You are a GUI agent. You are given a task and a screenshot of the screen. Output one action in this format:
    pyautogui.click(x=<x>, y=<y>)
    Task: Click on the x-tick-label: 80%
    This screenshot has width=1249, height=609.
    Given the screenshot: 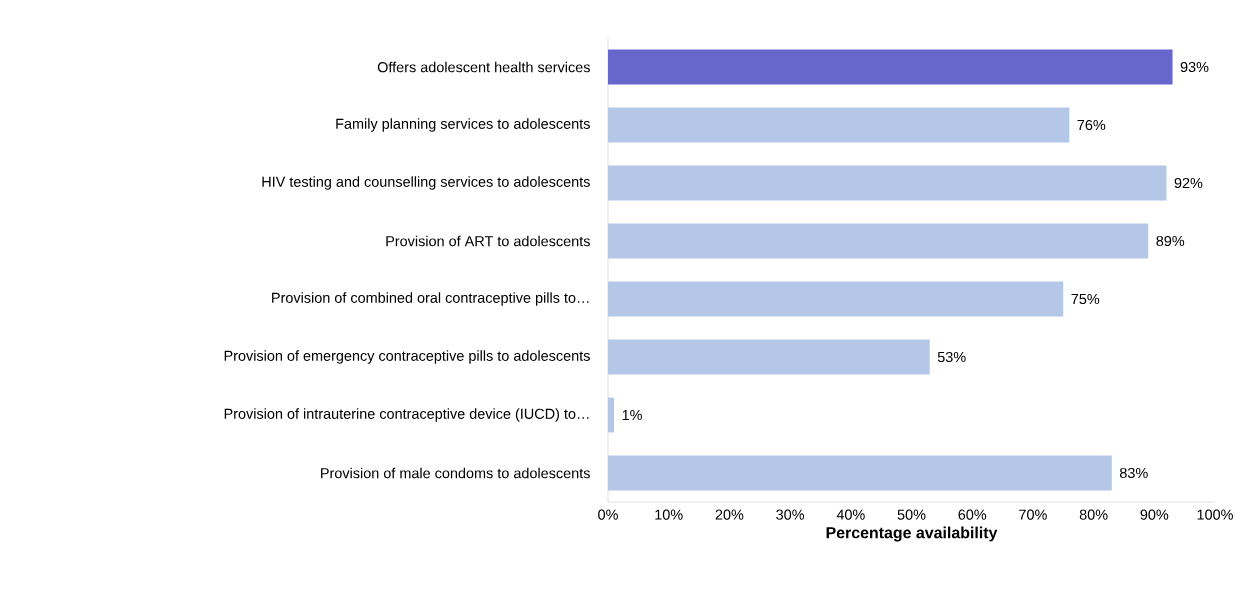 What is the action you would take?
    pyautogui.click(x=1093, y=514)
    